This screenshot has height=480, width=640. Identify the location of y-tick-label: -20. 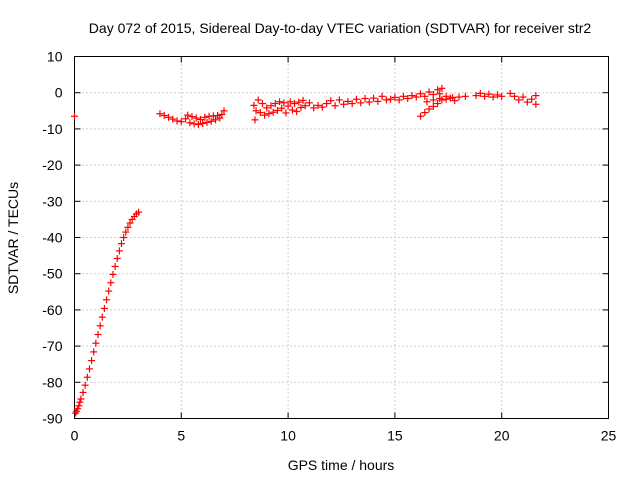
(52, 165).